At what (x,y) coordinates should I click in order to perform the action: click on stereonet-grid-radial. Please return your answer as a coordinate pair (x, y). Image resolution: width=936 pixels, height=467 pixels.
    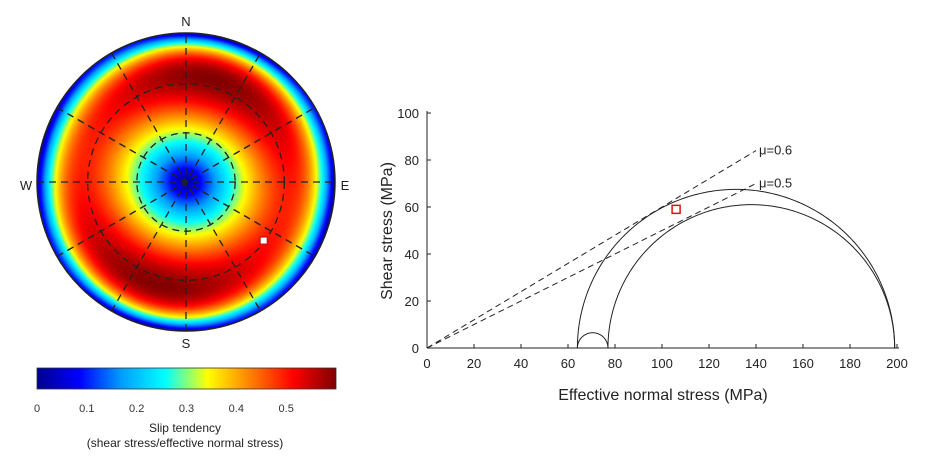
    Looking at the image, I should click on (186, 182).